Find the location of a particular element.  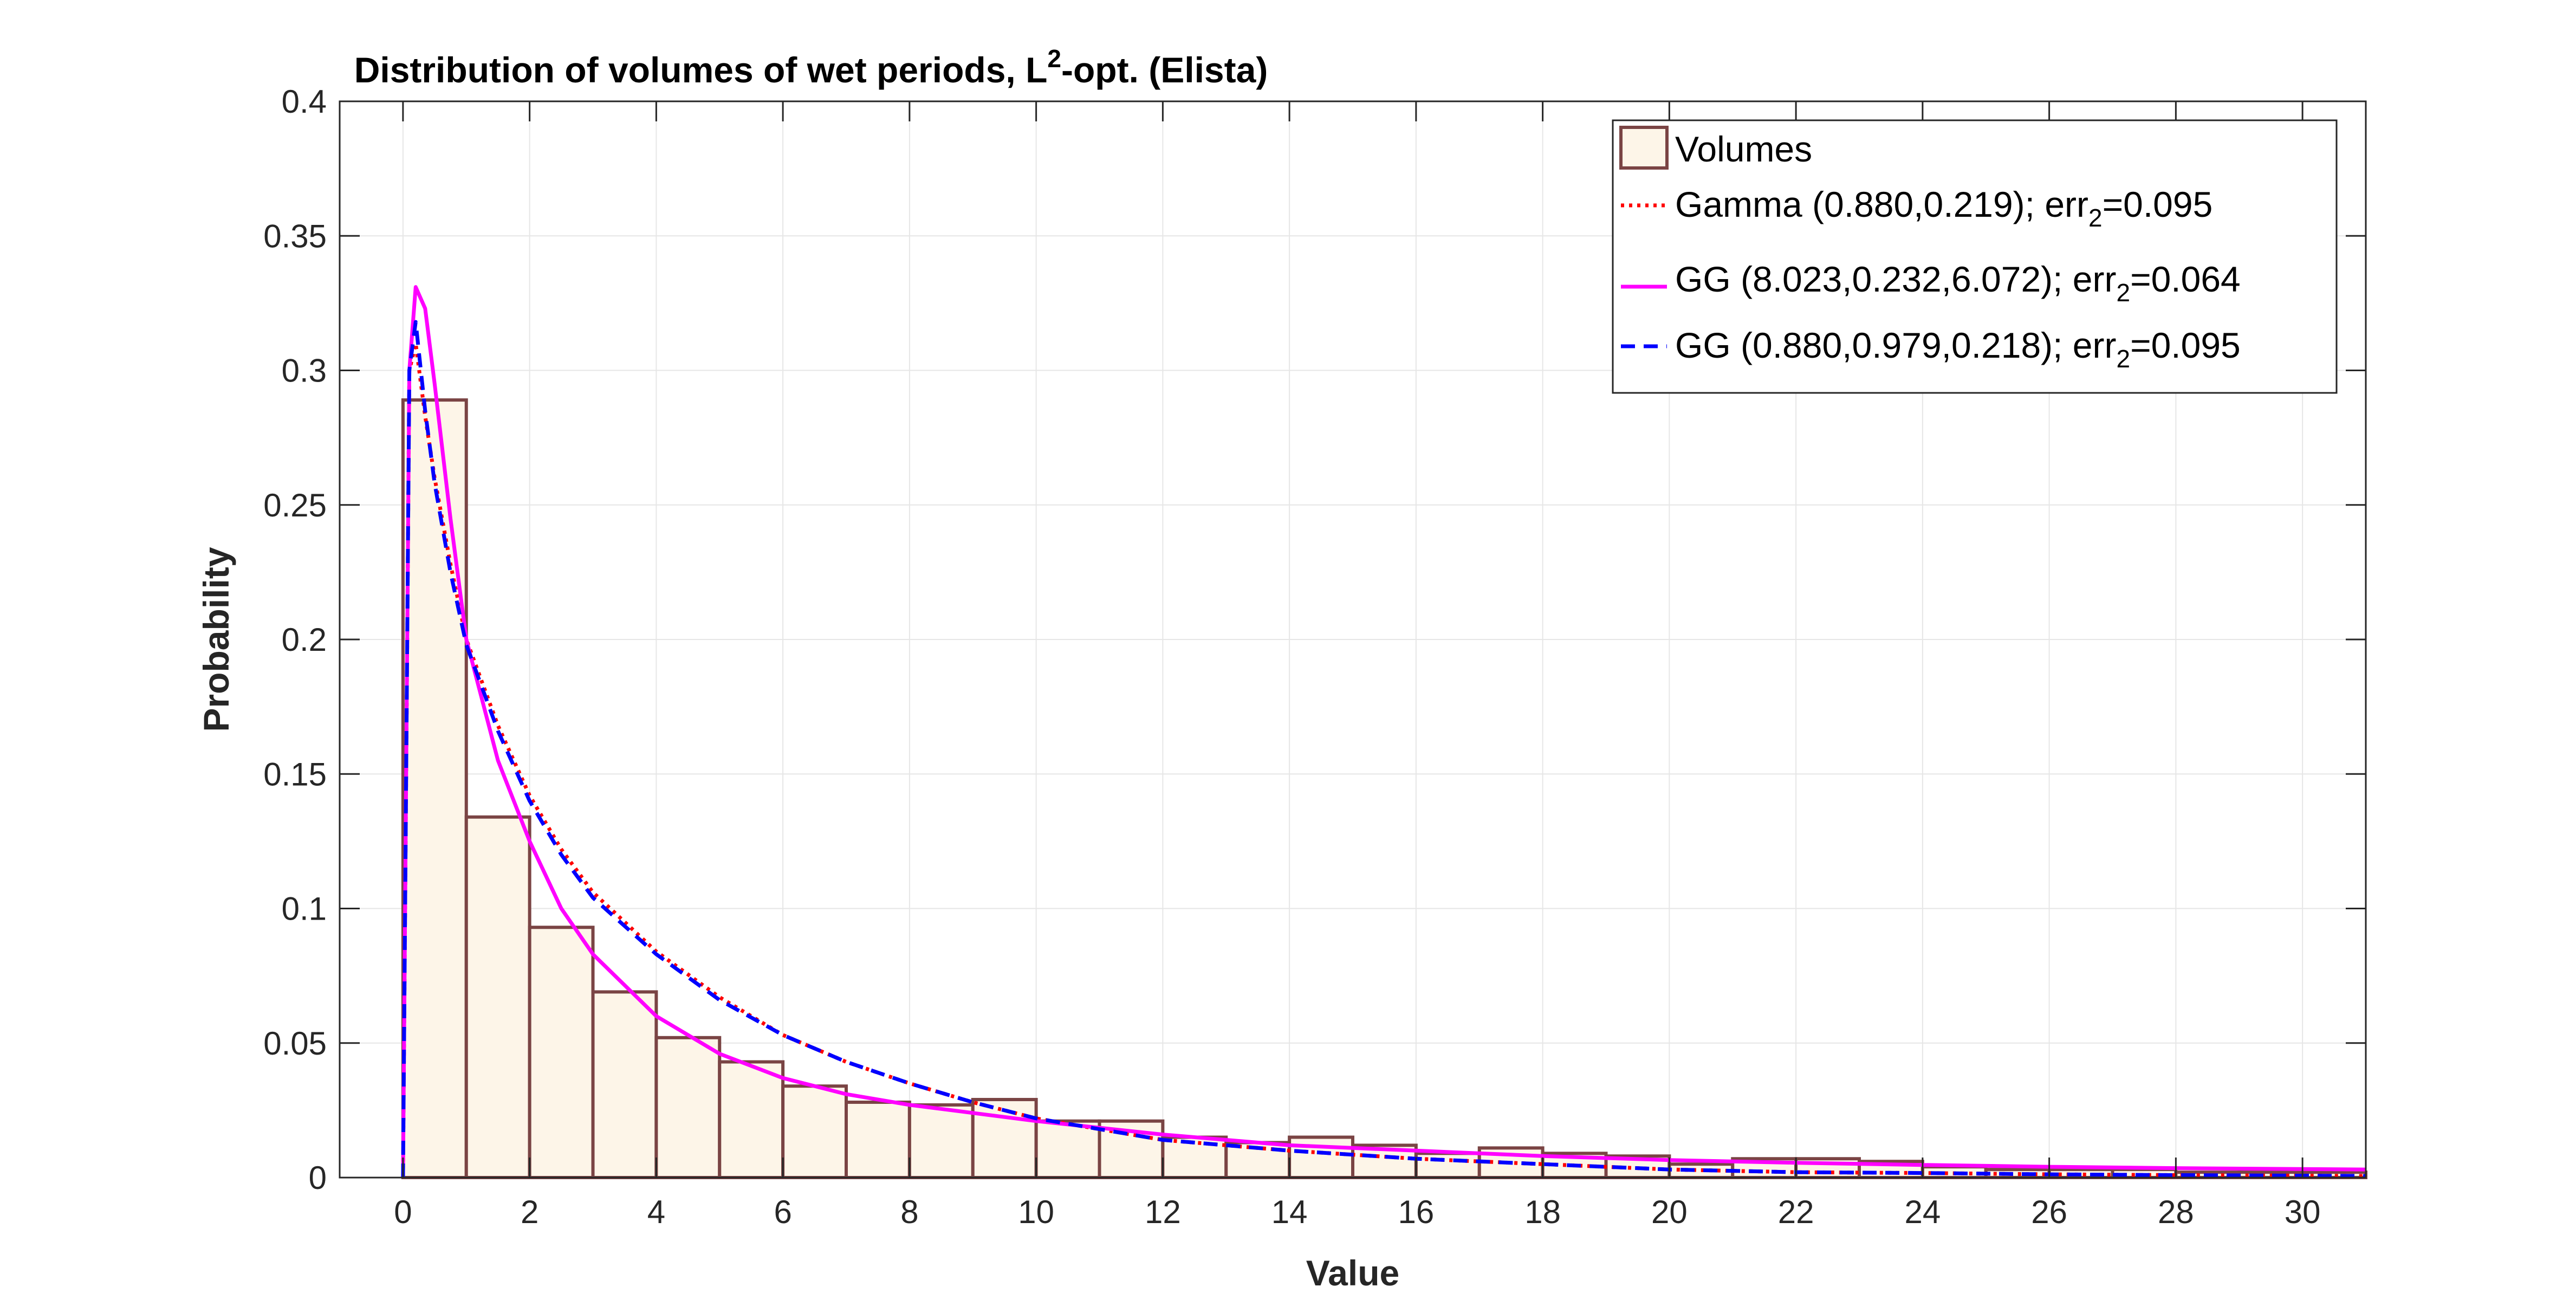

y-tick-label-4: 0.2 is located at coordinates (304, 640).